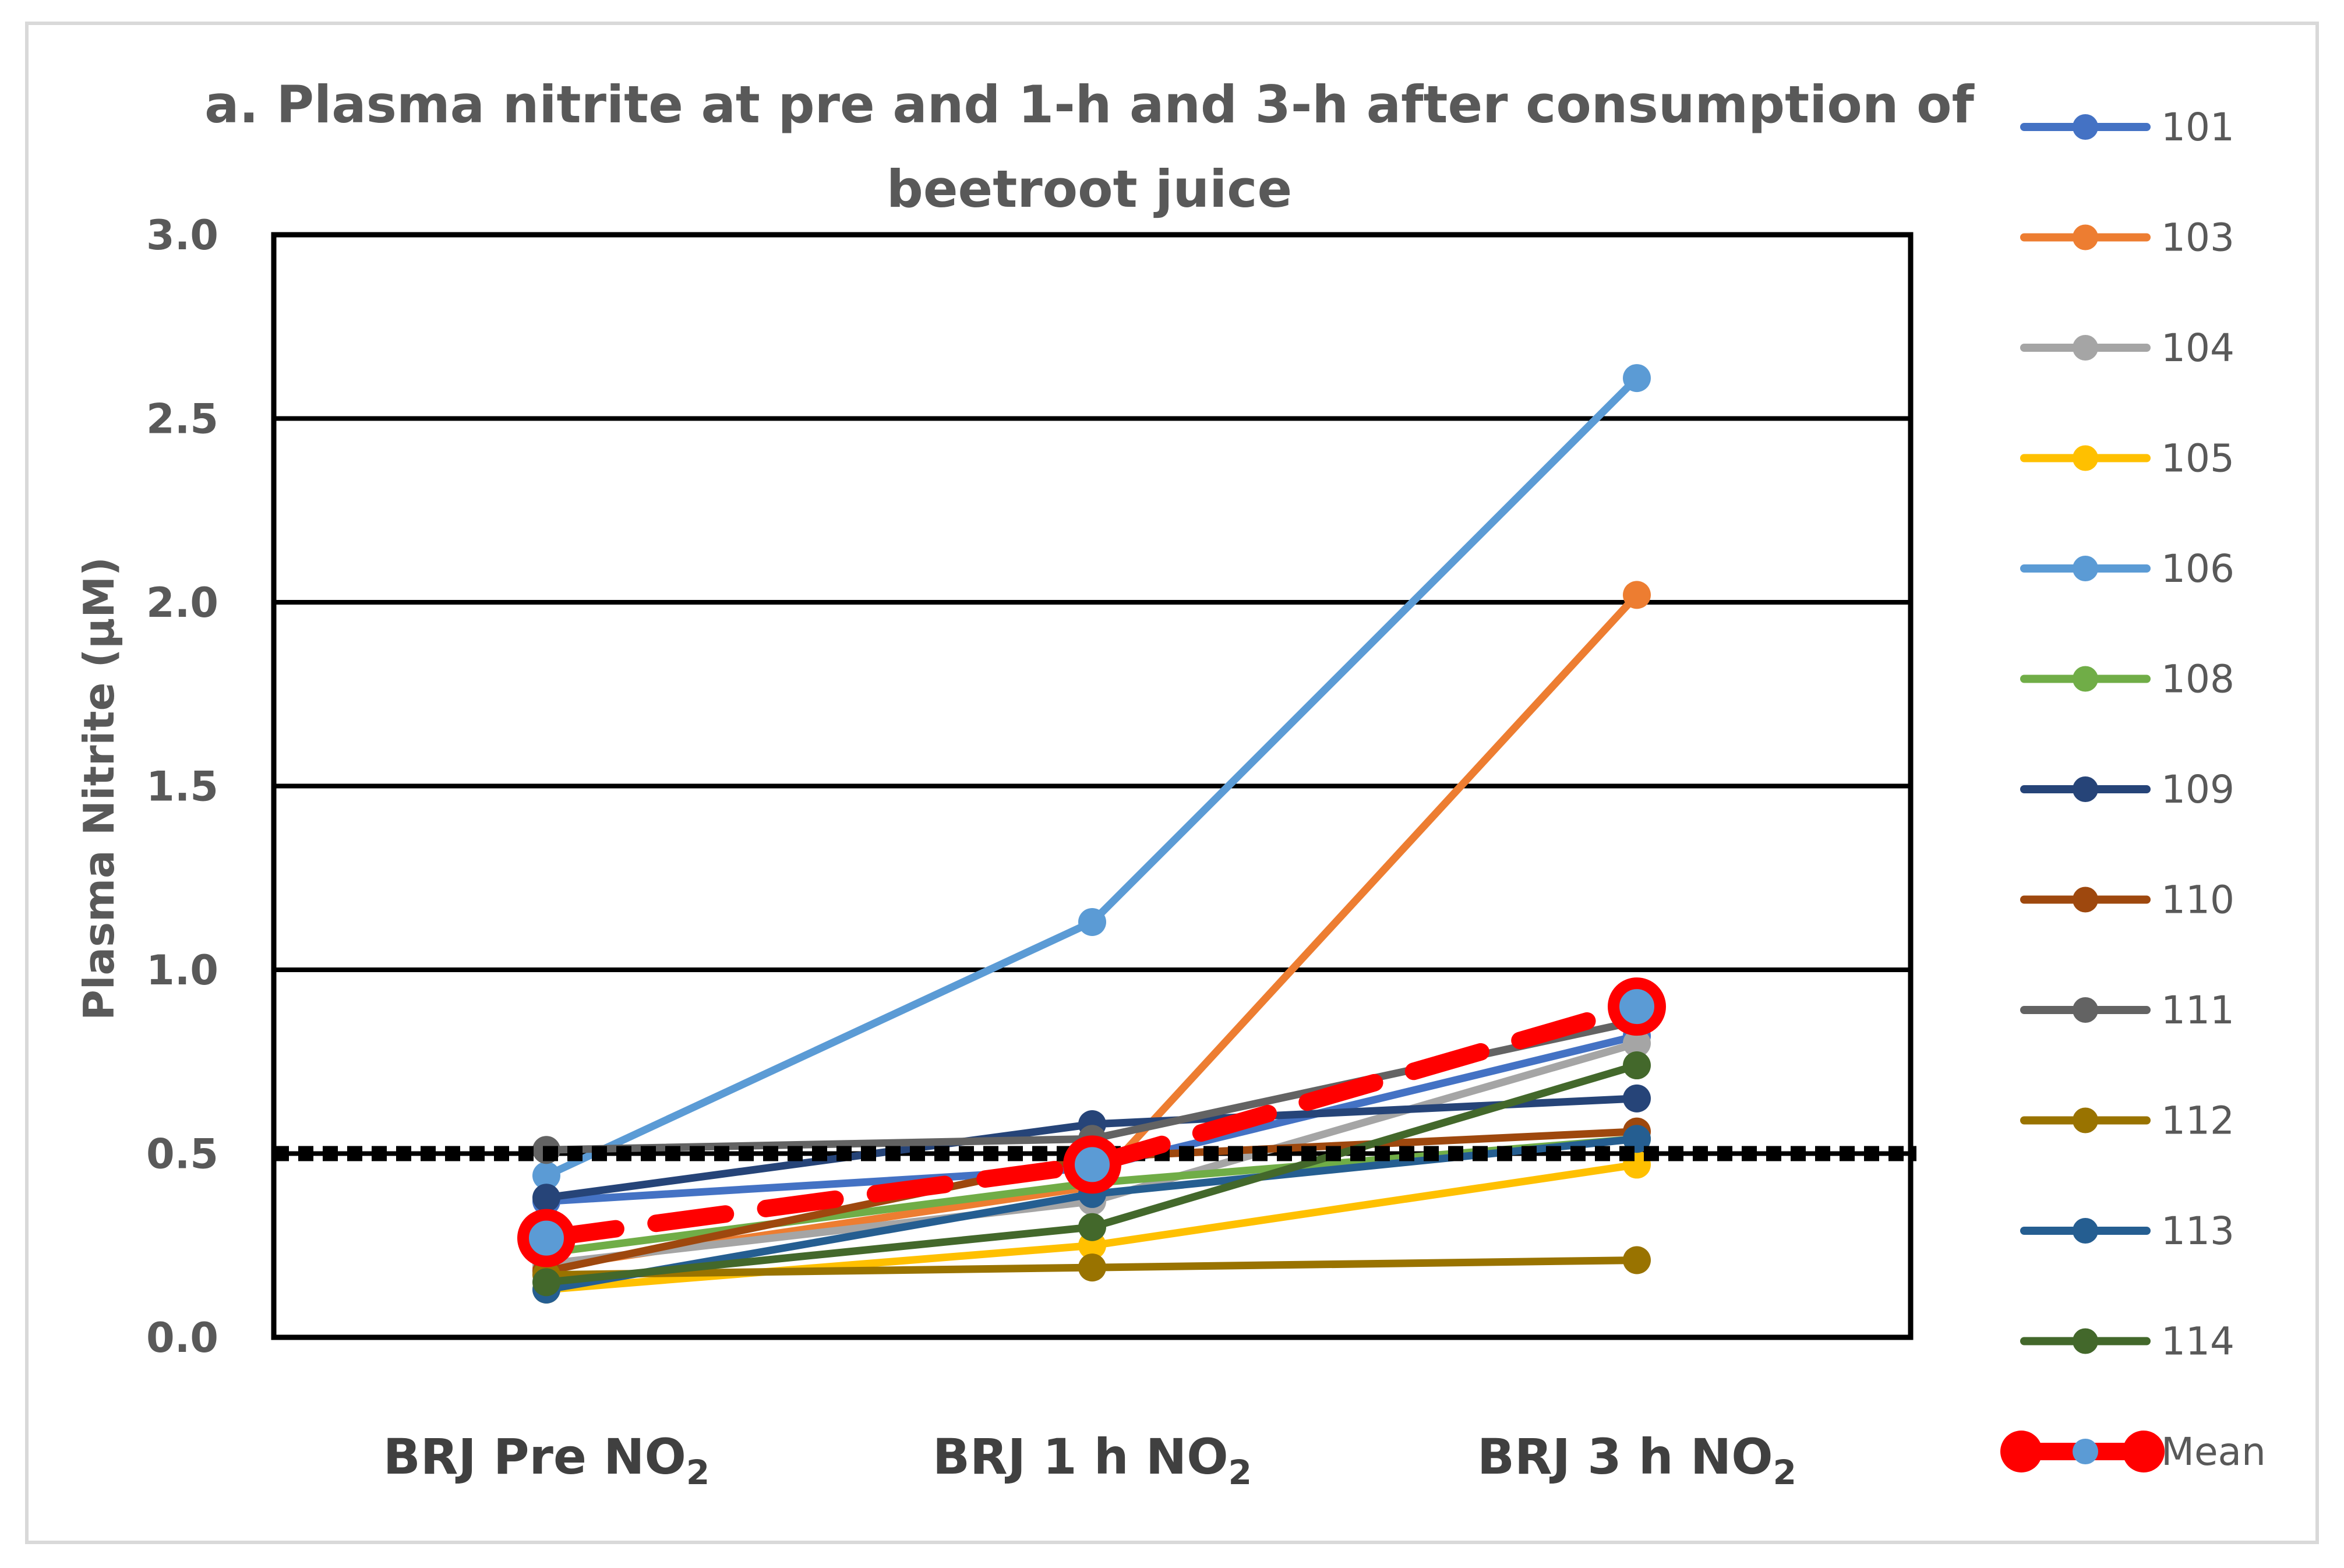  Describe the element at coordinates (1081, 1457) in the screenshot. I see `x-tick-label-base: BRJ 1 h NO` at that location.